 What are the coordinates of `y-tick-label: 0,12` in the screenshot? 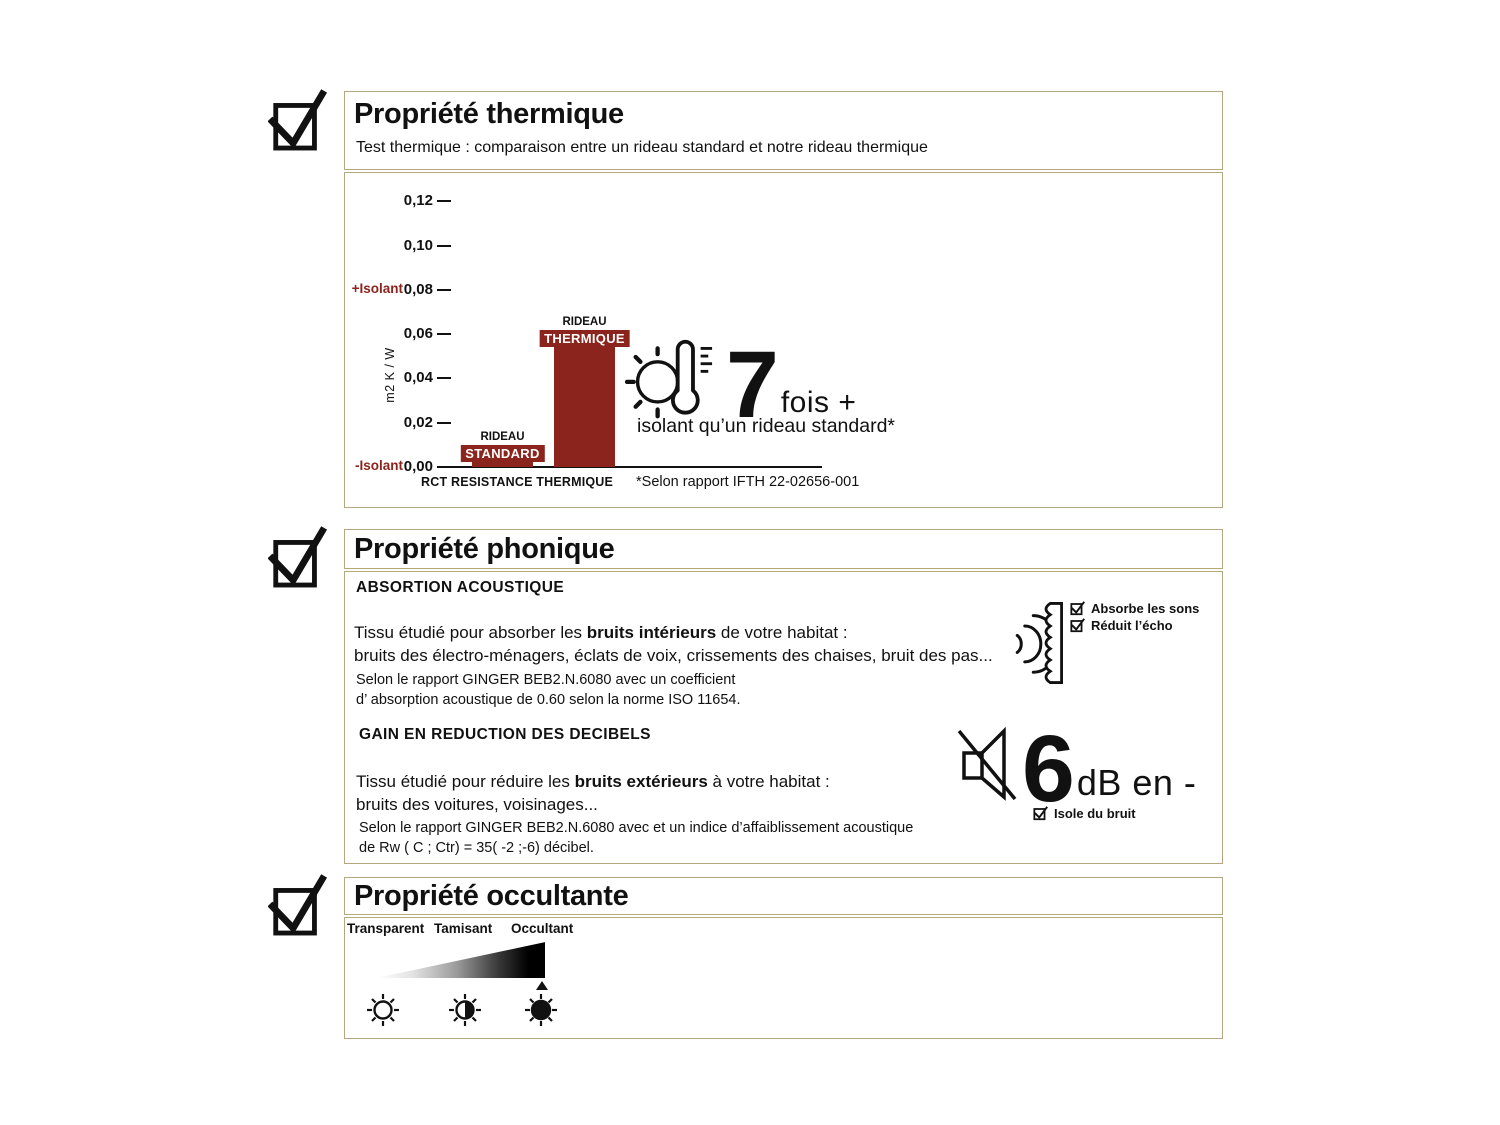 It's located at (418, 201).